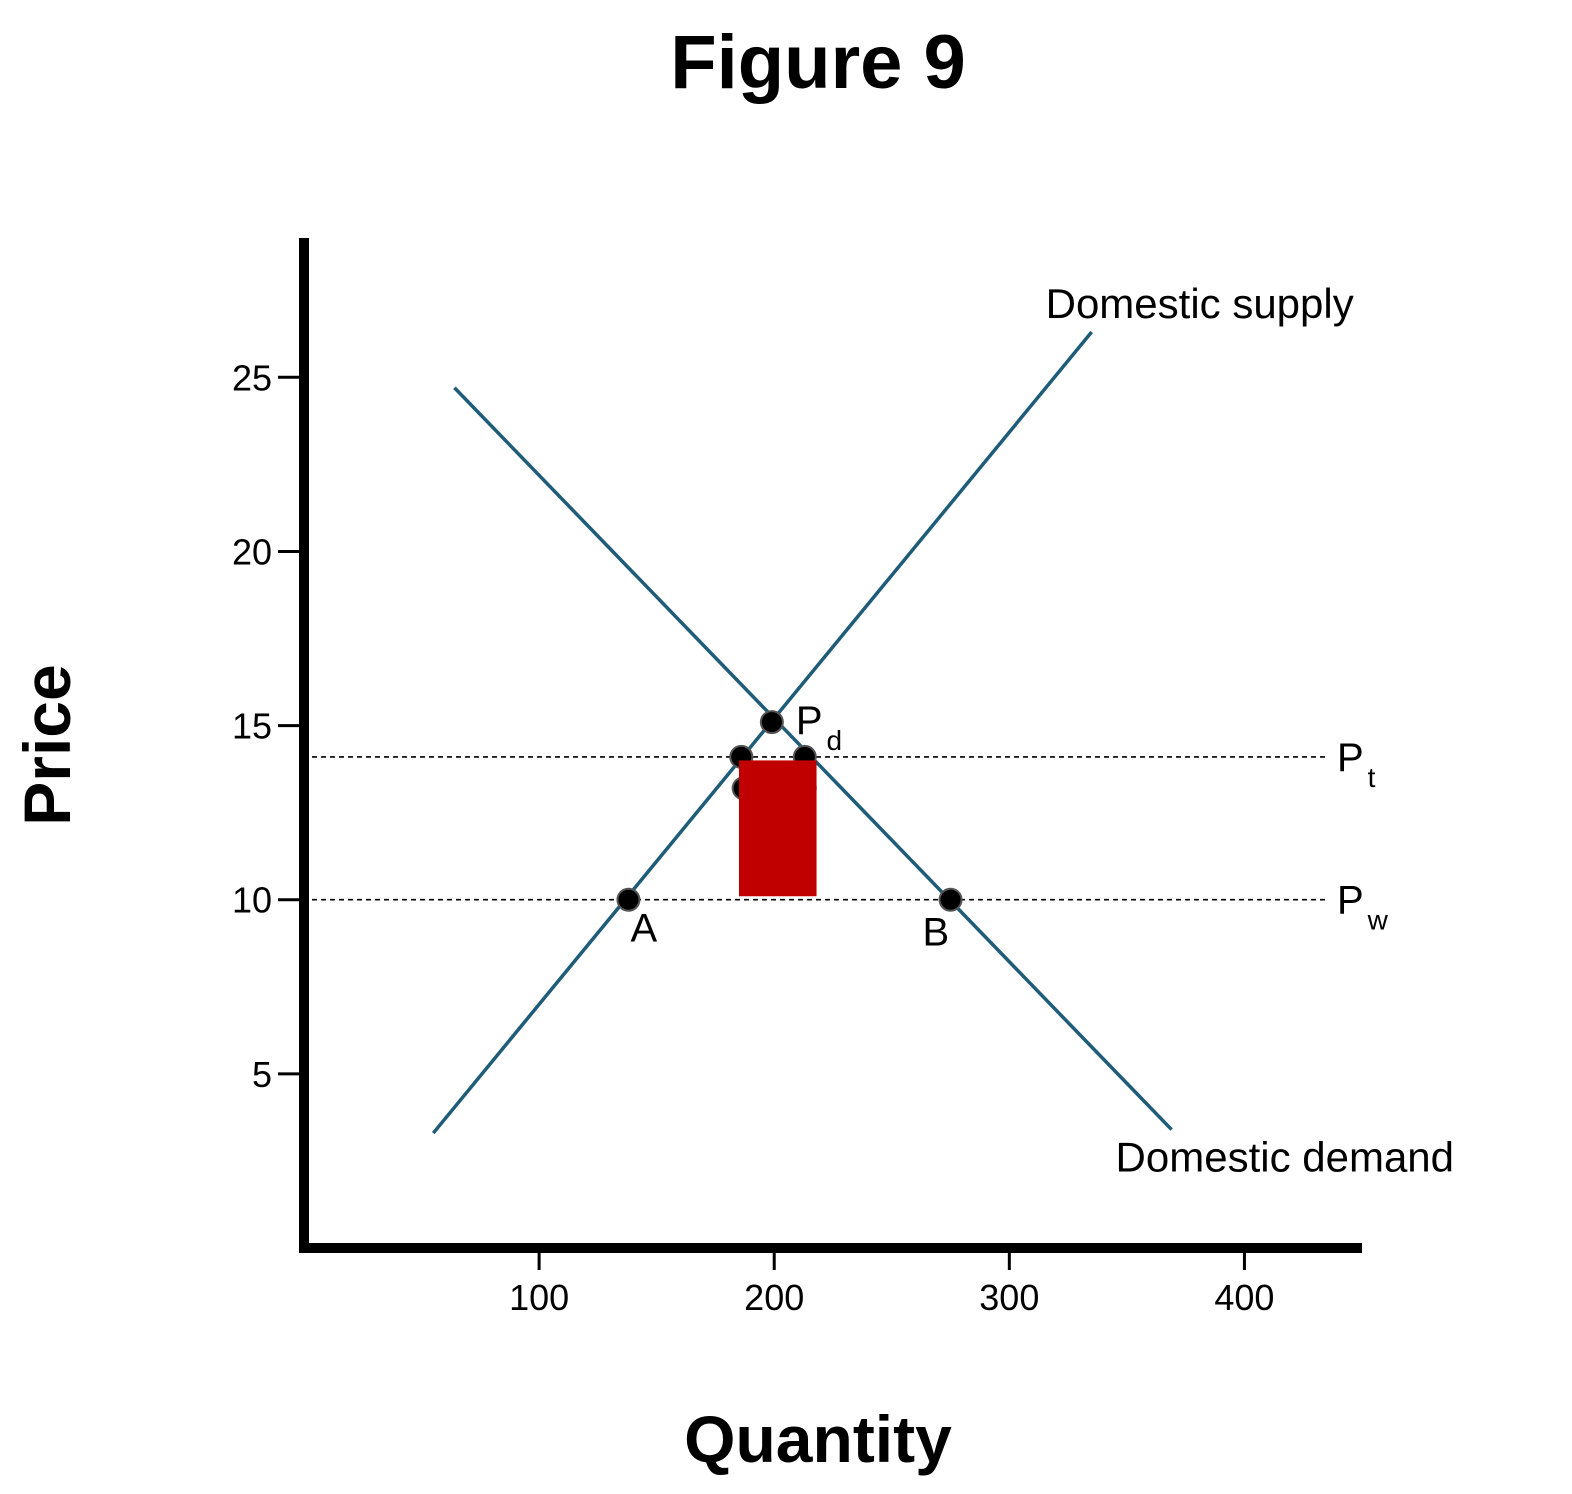 This screenshot has height=1494, width=1572. What do you see at coordinates (818, 1439) in the screenshot?
I see `x-axis-title: Quantity` at bounding box center [818, 1439].